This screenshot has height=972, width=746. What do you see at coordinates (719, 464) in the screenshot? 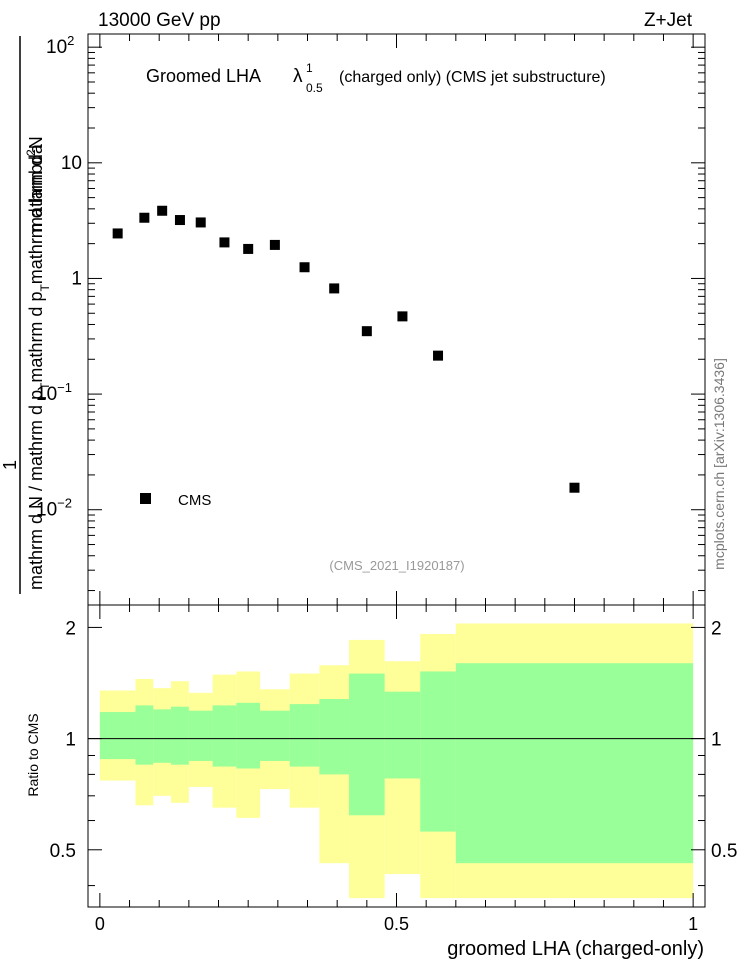
I see `mcplots-side-label: mcplots.cern.ch [arXiv:1306.3436]` at bounding box center [719, 464].